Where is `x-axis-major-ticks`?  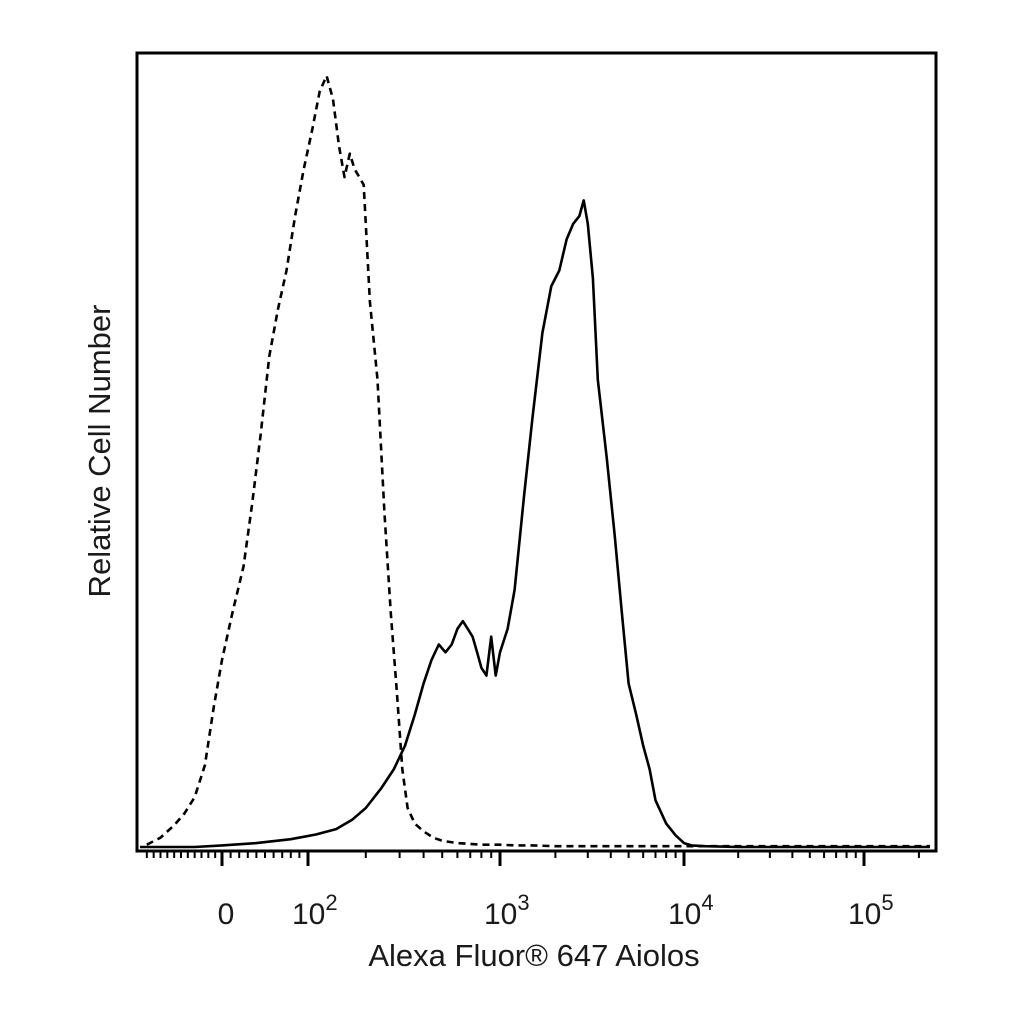 x-axis-major-ticks is located at coordinates (543, 858).